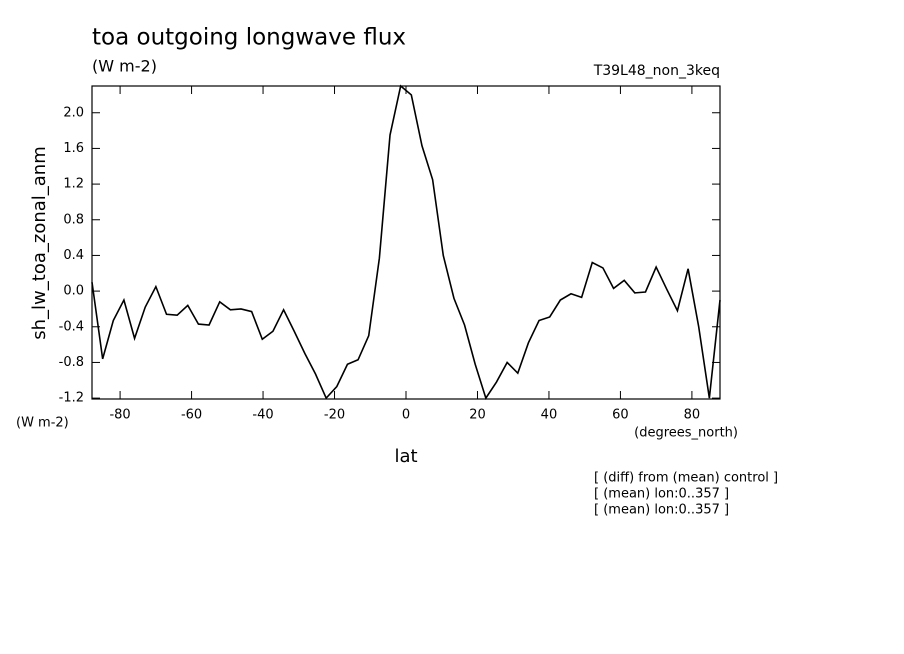  What do you see at coordinates (686, 478) in the screenshot?
I see `annotation: [ (diff) from (mean) control ]` at bounding box center [686, 478].